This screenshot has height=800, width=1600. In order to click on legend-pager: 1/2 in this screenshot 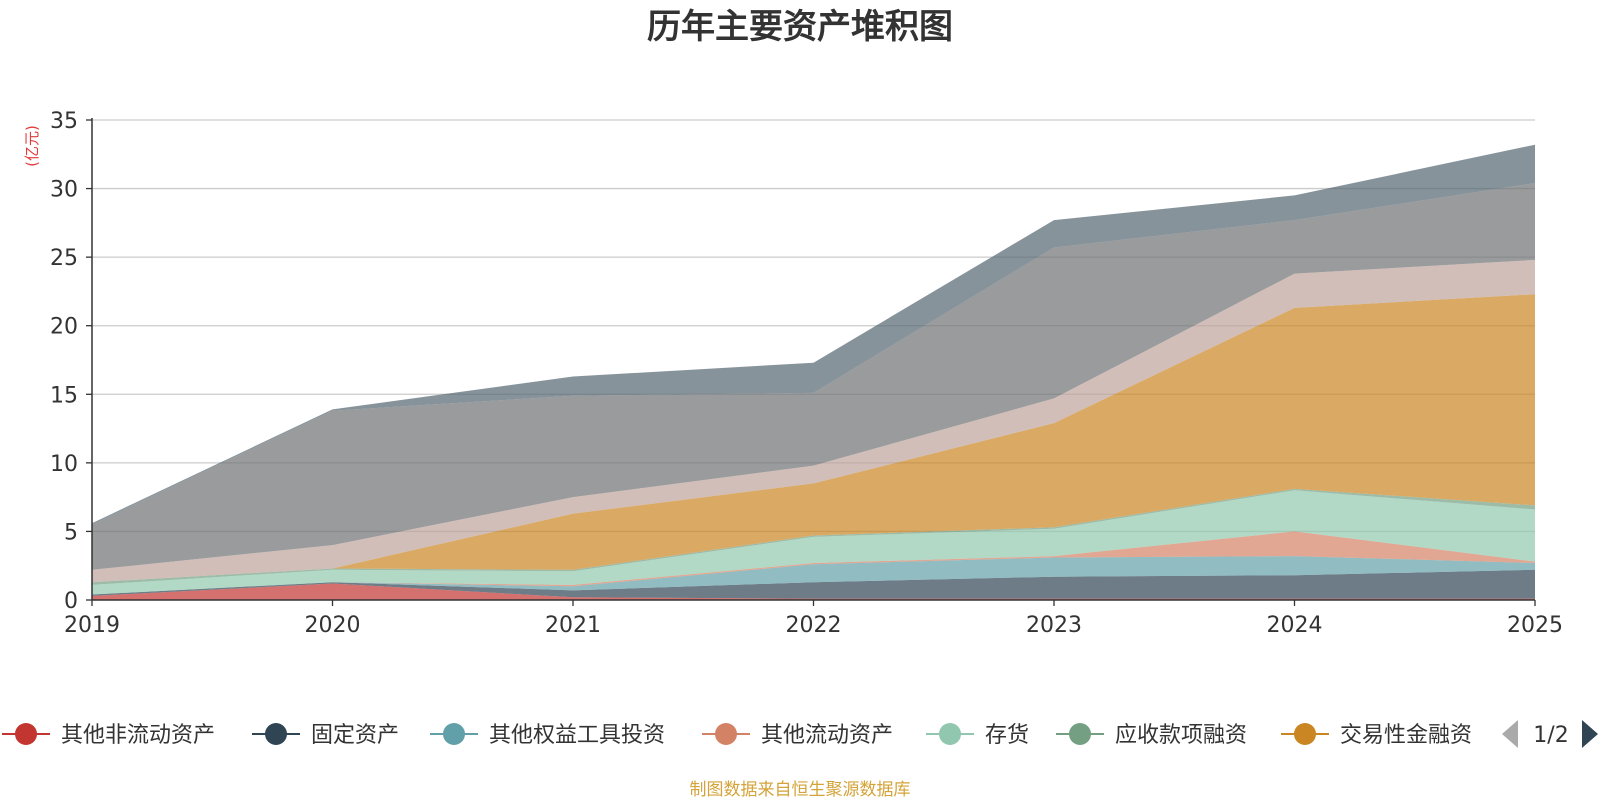, I will do `click(1550, 734)`.